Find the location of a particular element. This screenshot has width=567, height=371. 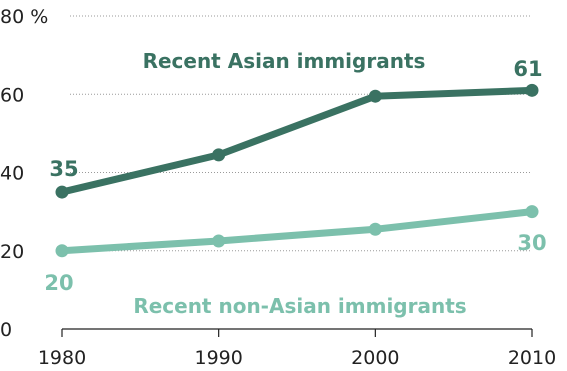

data-label: 20 is located at coordinates (58, 283).